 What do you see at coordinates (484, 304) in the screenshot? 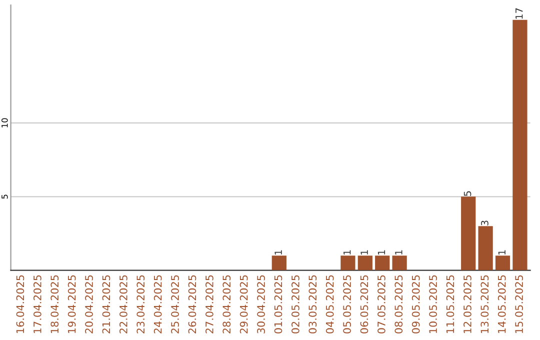
I see `x-tick-label: 13.05.2025` at bounding box center [484, 304].